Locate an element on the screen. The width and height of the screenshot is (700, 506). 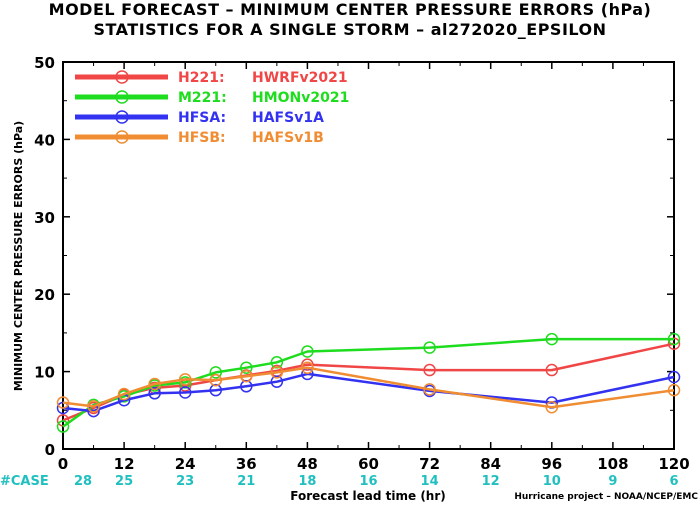
legend-label: HAFSv1A is located at coordinates (288, 118).